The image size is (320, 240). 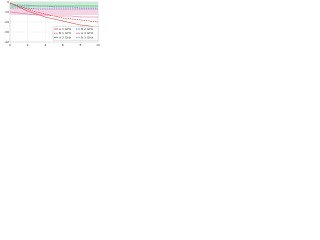 I want to click on y-tick-label: -40, so click(x=6, y=42).